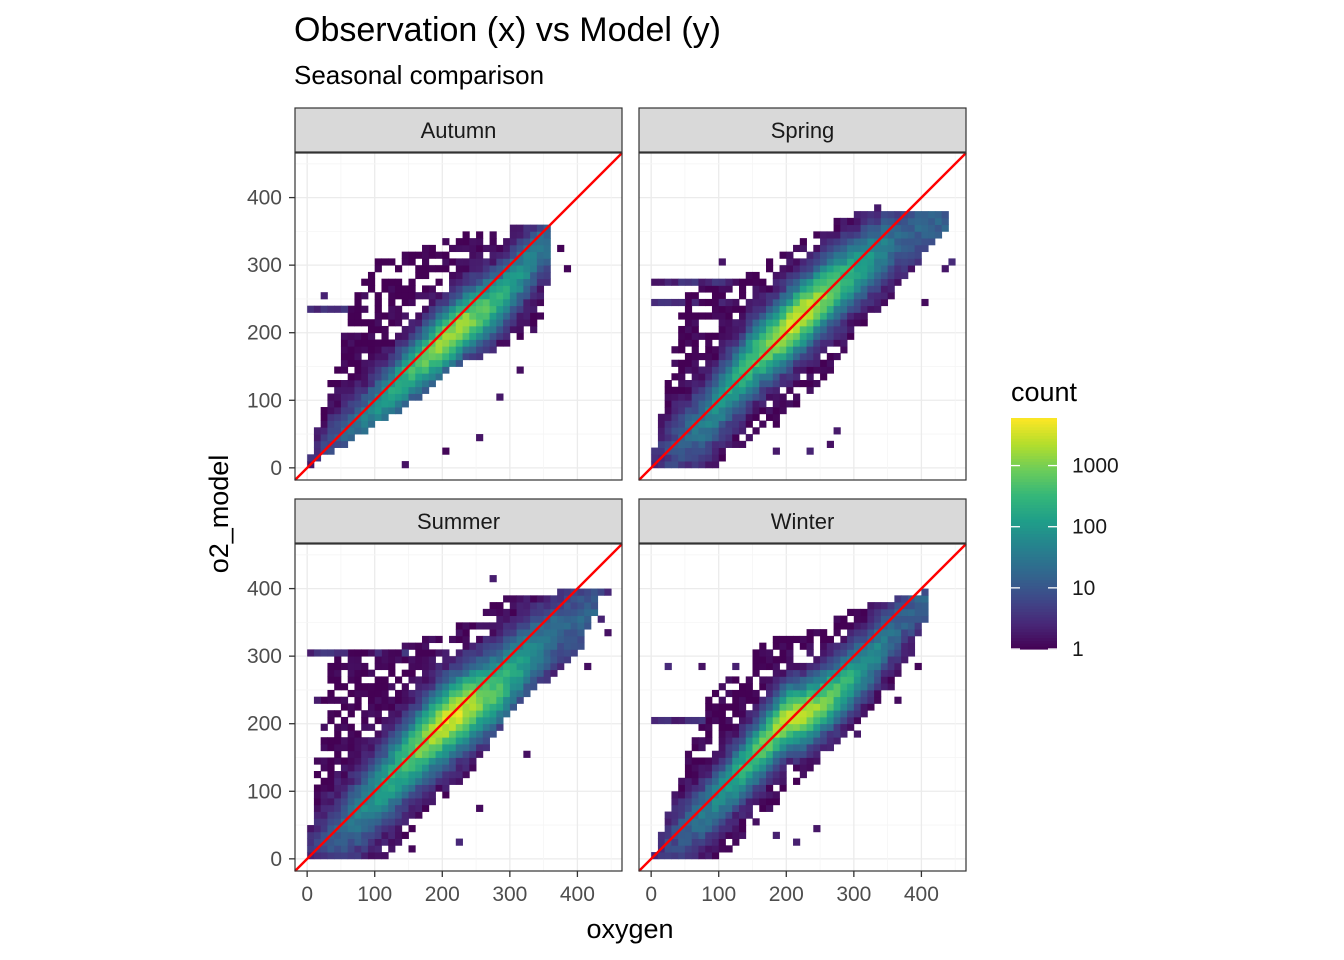 The height and width of the screenshot is (960, 1344). I want to click on colorbar-segment, so click(1034, 622).